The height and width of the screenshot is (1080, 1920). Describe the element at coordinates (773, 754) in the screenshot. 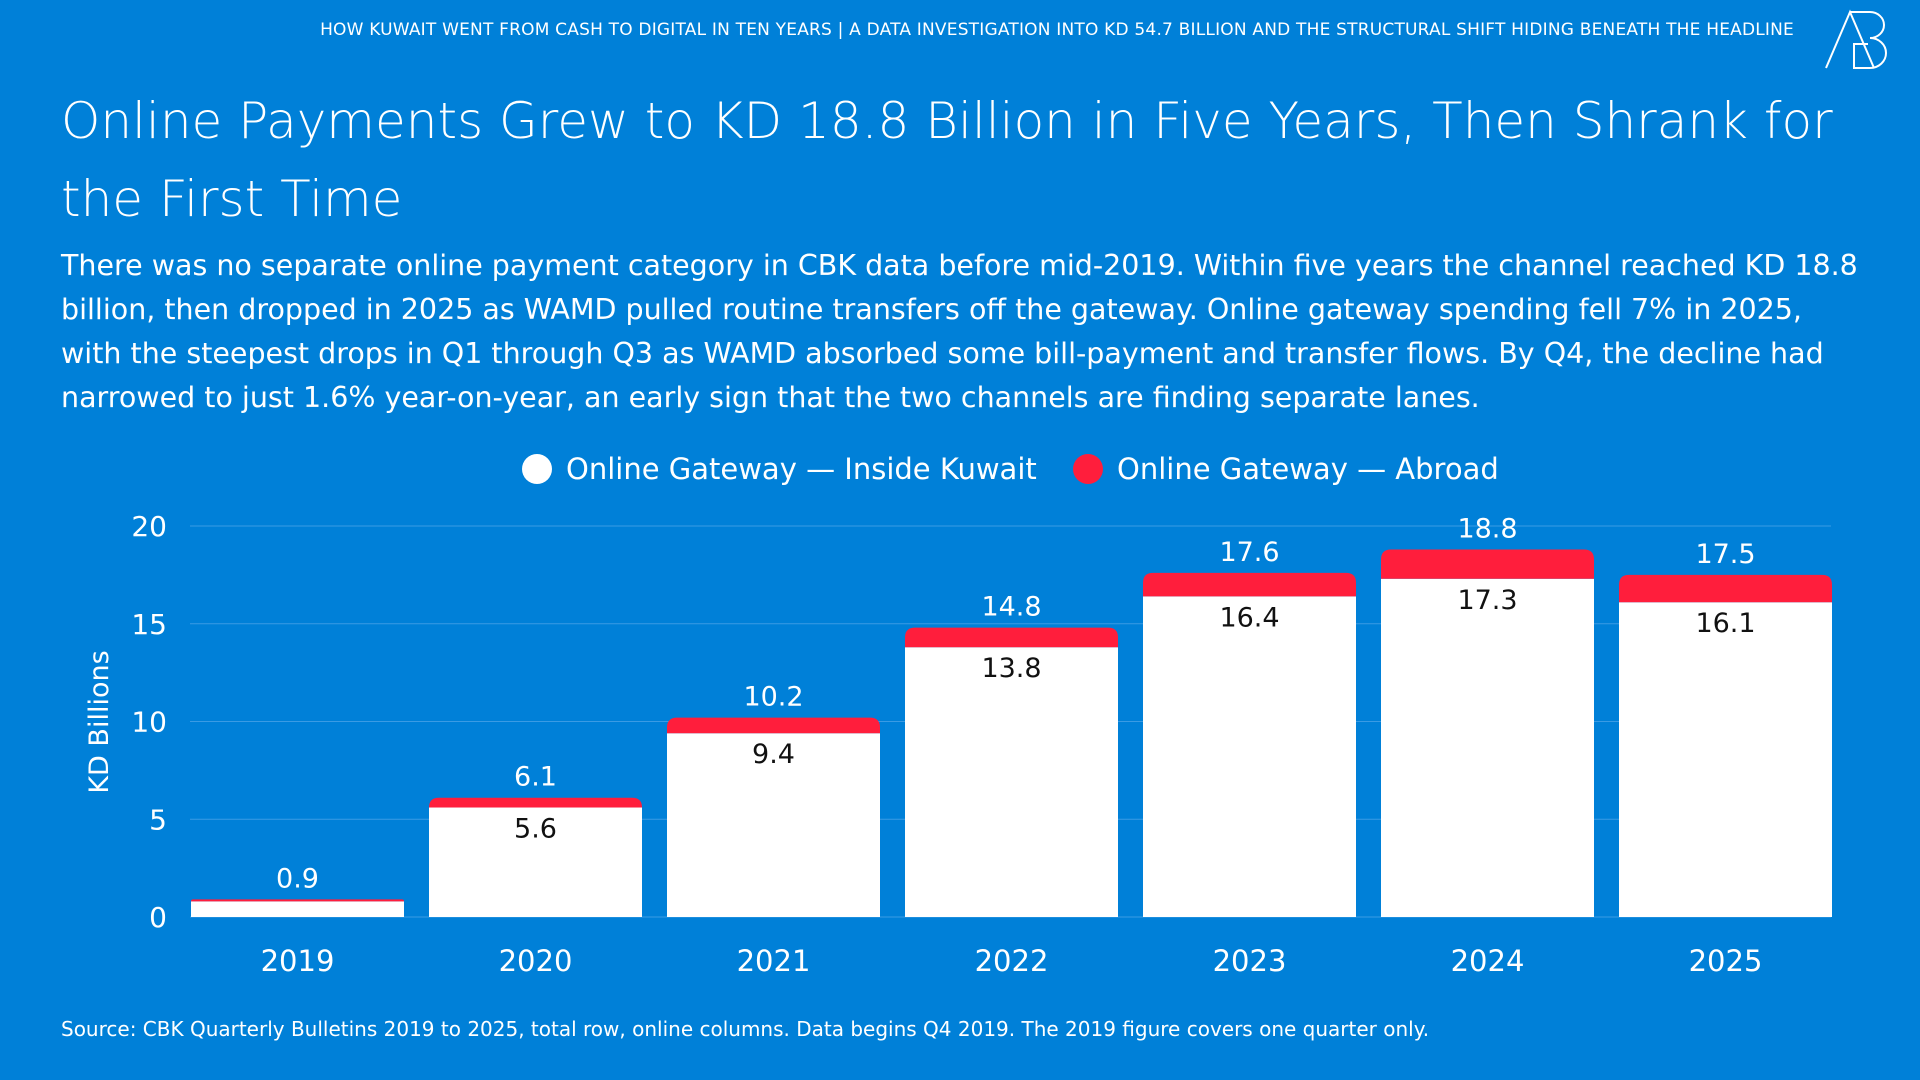

I see `inside-label: 9.4` at that location.